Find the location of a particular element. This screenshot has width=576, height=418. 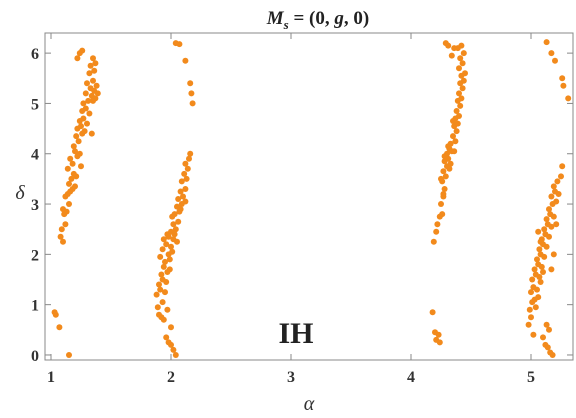

x-axis-label: α is located at coordinates (309, 404).